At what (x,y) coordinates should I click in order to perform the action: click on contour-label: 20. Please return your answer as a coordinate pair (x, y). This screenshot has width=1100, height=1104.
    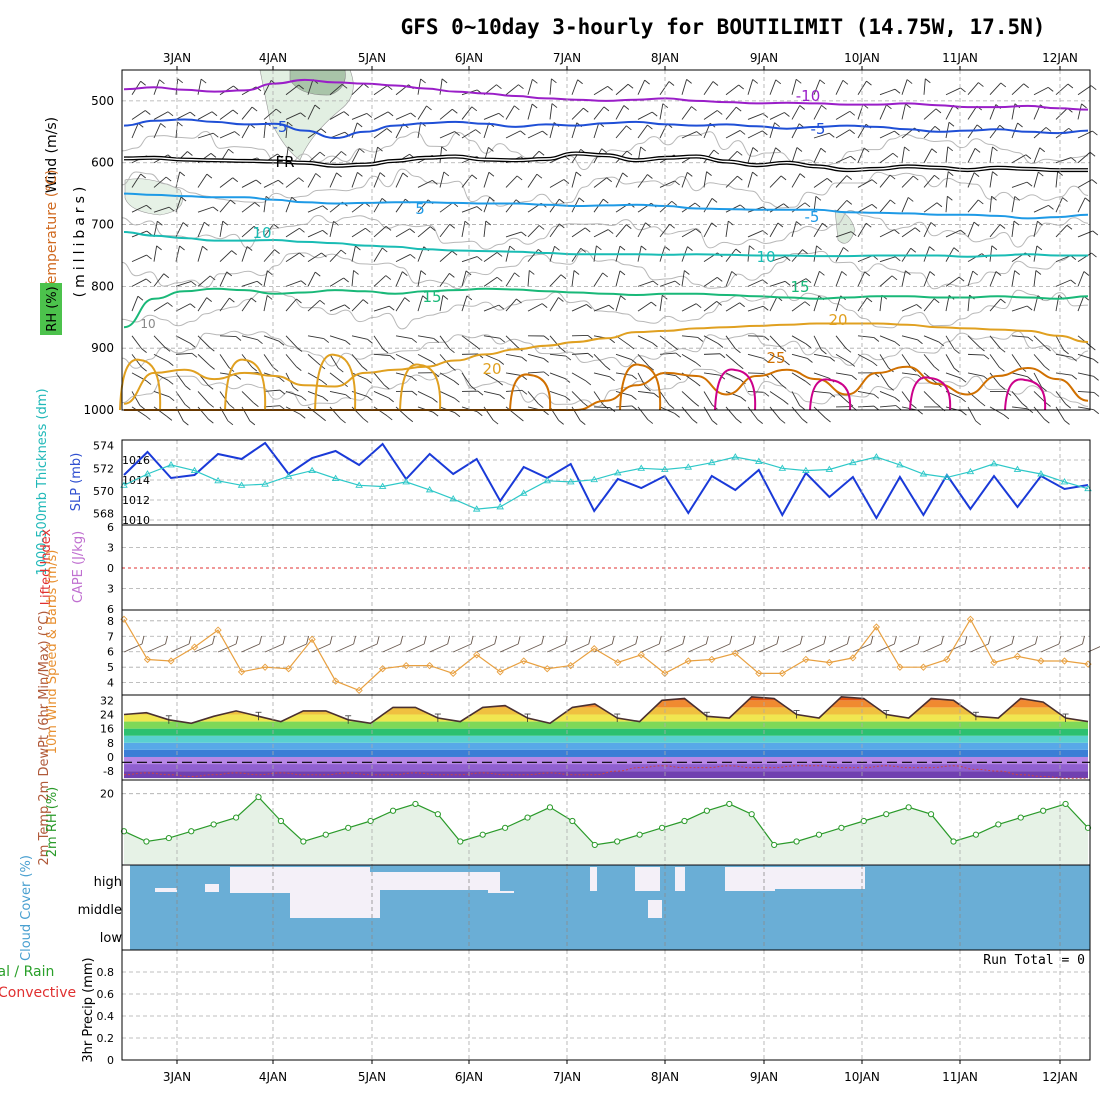
    Looking at the image, I should click on (837, 320).